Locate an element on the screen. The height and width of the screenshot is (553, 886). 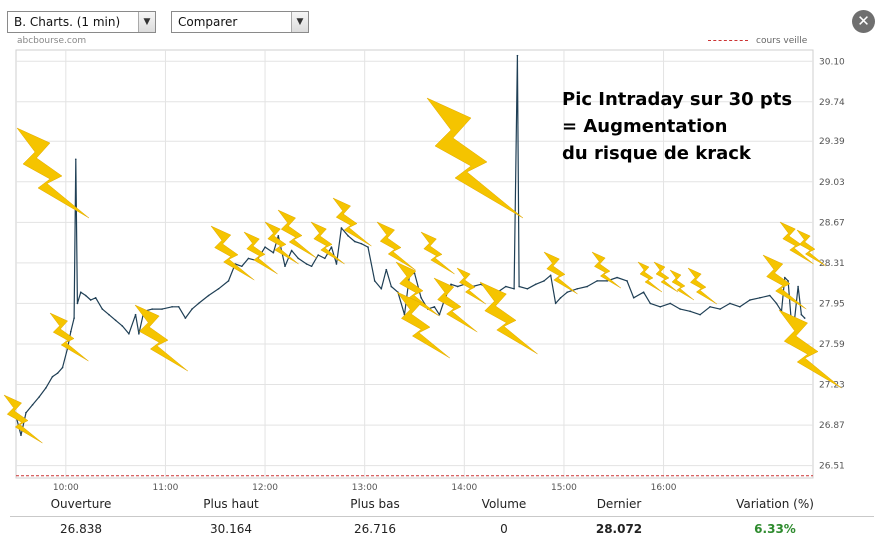
y-tick-label: 30.10 is located at coordinates (832, 62).